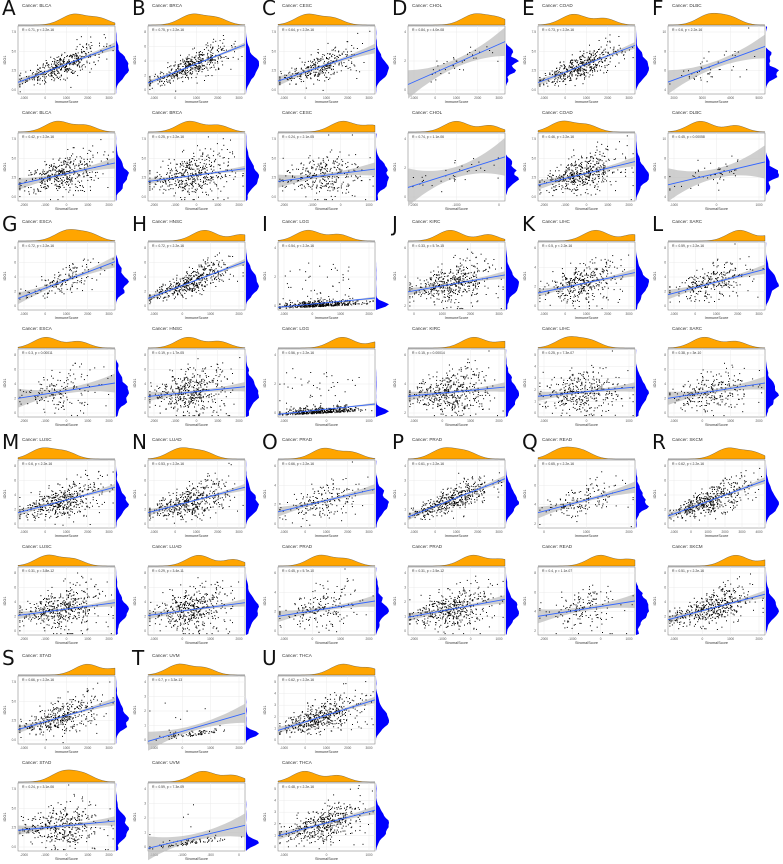  Describe the element at coordinates (8, 658) in the screenshot. I see `panel-letter: S` at that location.